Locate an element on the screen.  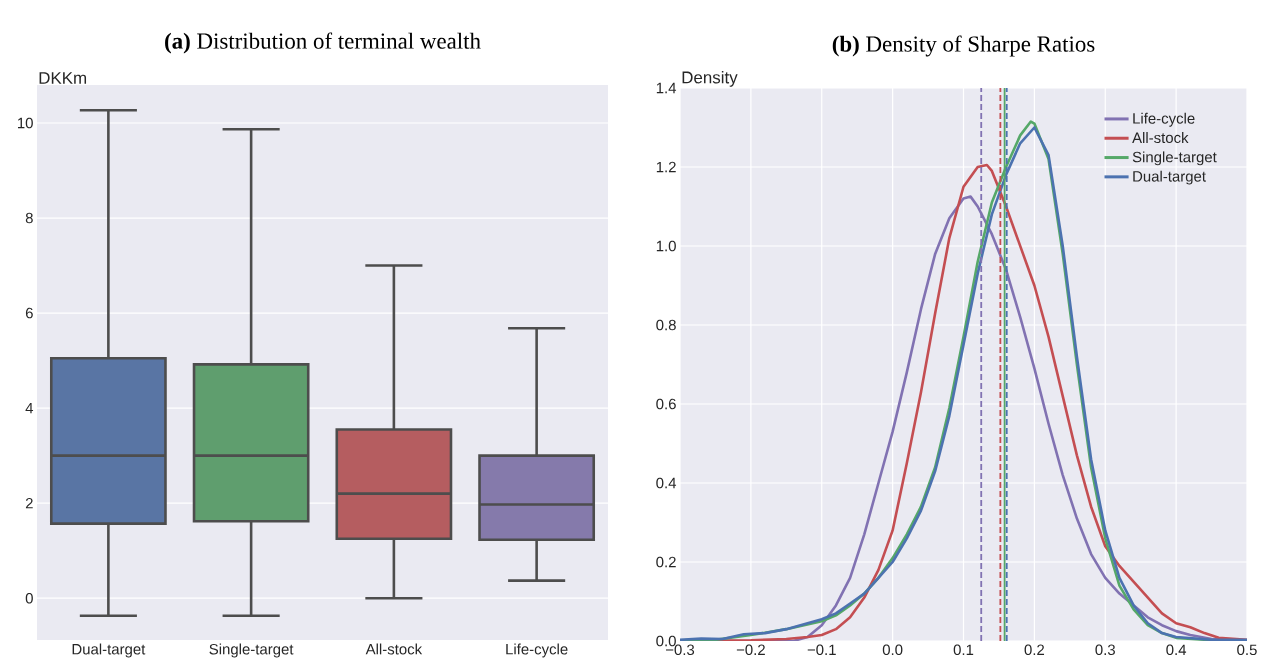
y-tick-label: 10 is located at coordinates (25, 123).